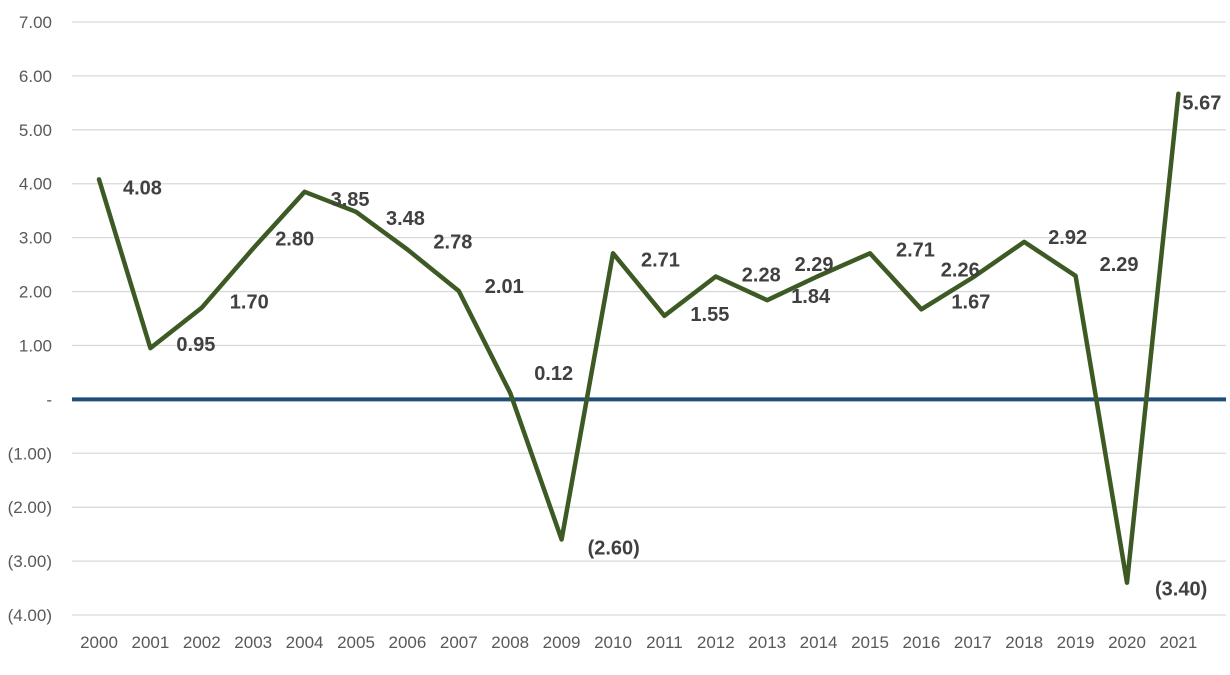  What do you see at coordinates (716, 642) in the screenshot?
I see `x-tick-label: 2012` at bounding box center [716, 642].